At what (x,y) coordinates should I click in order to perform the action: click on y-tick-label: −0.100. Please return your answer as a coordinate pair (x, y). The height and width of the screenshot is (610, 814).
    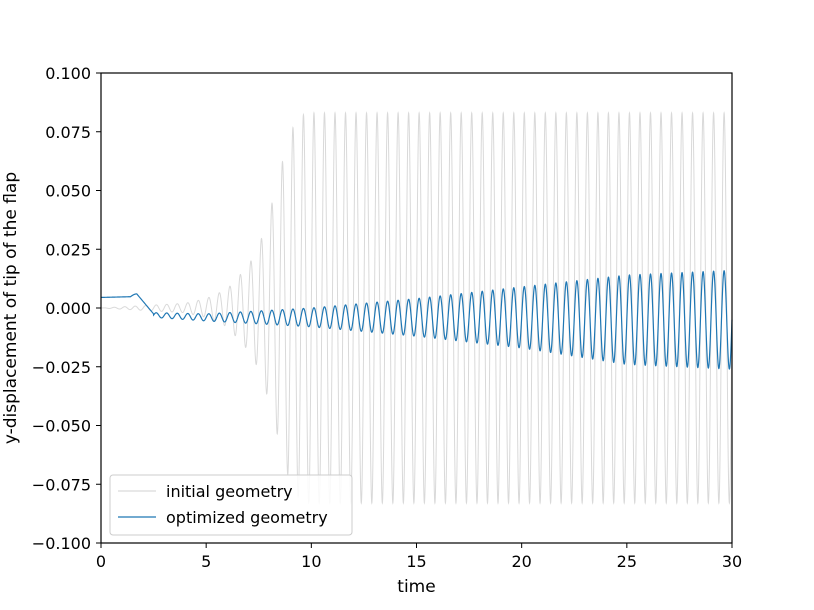
    Looking at the image, I should click on (61, 543).